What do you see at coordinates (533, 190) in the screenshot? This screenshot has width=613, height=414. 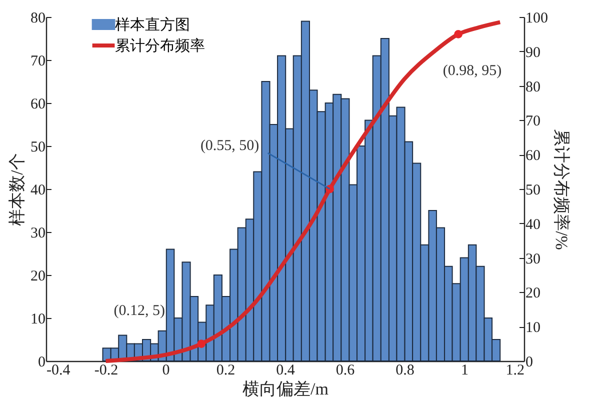 I see `y2-tick-label: 50` at bounding box center [533, 190].